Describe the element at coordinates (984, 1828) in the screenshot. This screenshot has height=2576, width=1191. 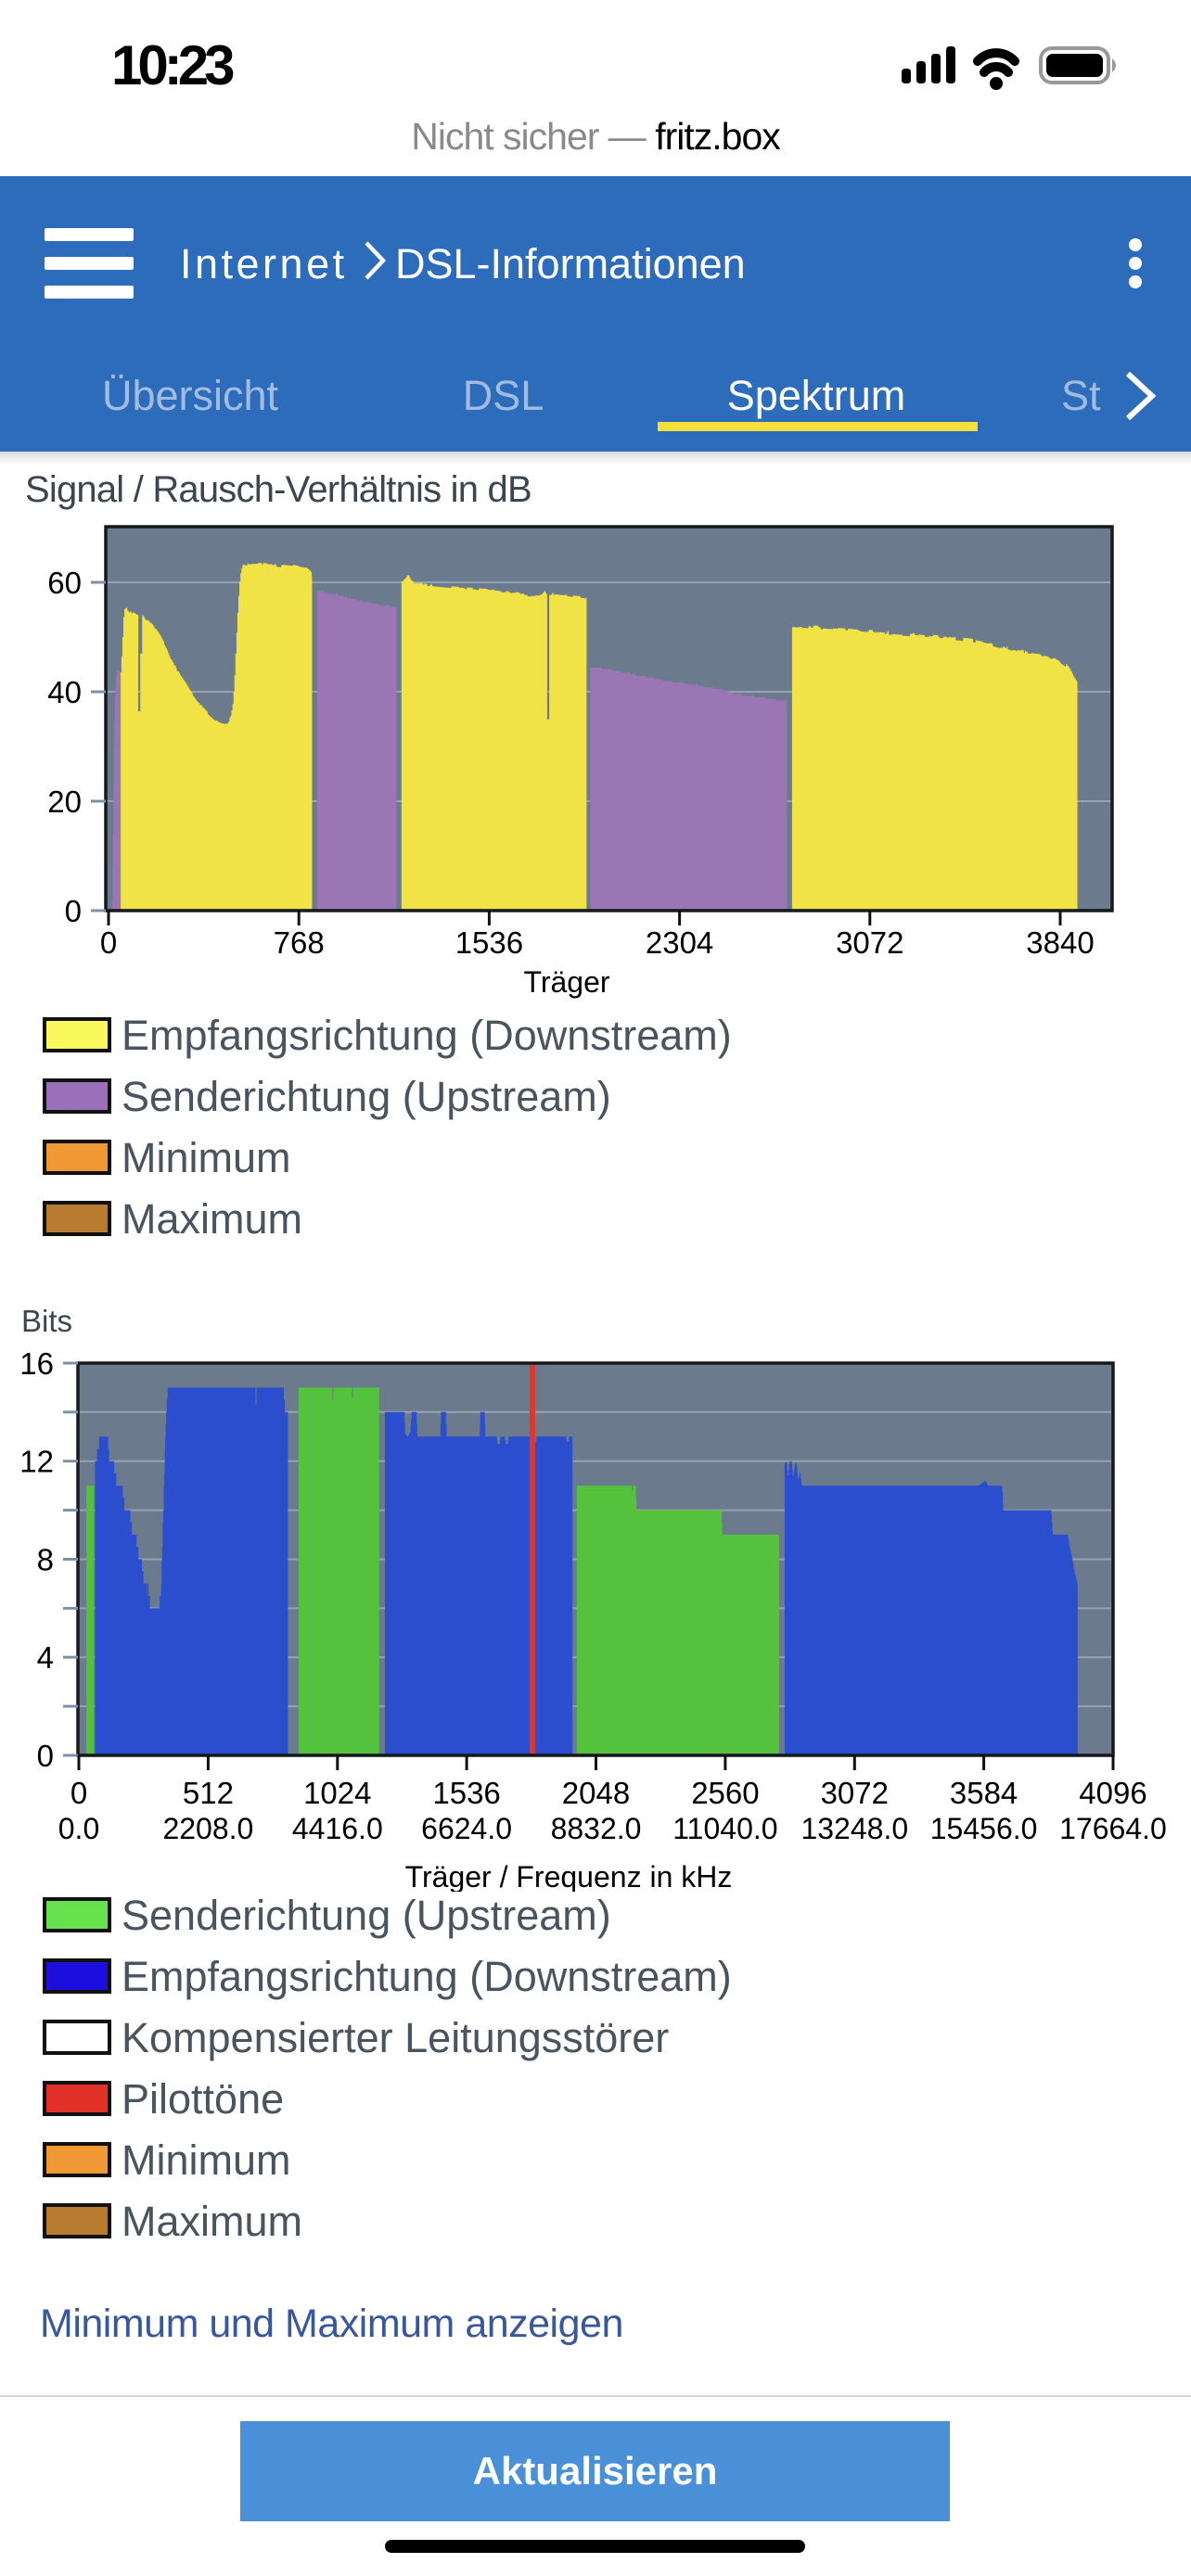
I see `svg-text: 15456.0` at that location.